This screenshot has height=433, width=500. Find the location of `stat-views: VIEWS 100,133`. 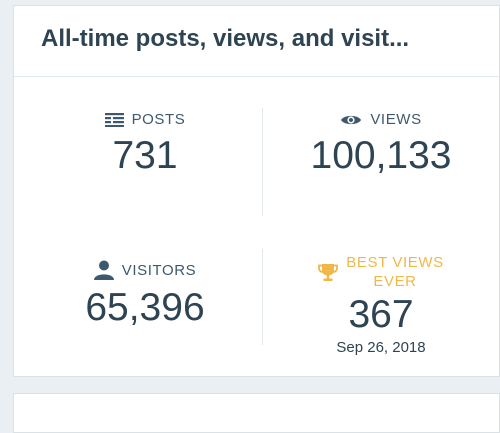

stat-views: VIEWS 100,133 is located at coordinates (381, 144).